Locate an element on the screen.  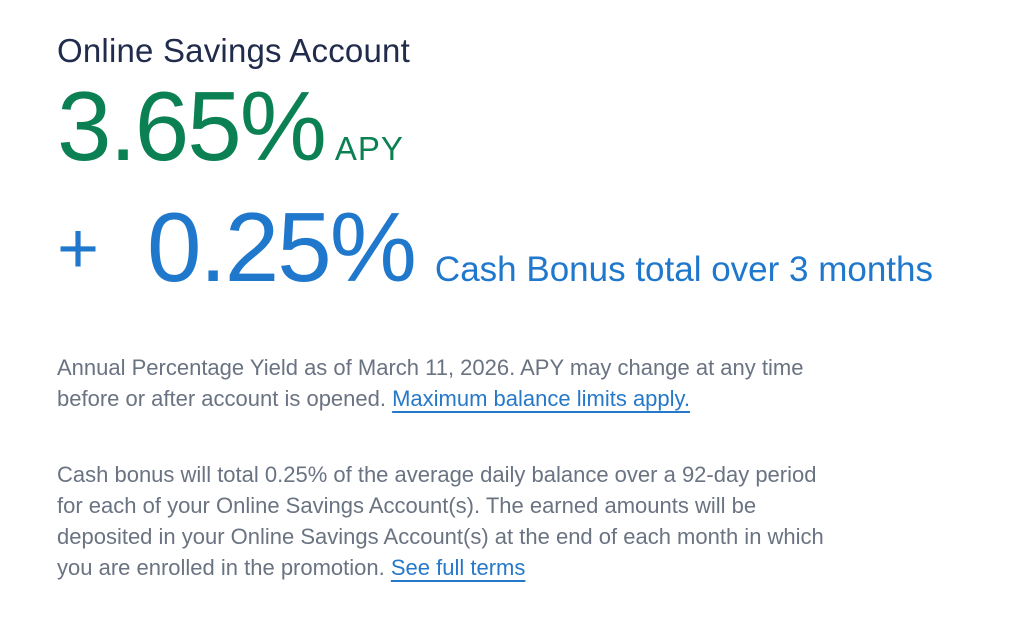
apy-rate-value: 3.65% is located at coordinates (192, 125).